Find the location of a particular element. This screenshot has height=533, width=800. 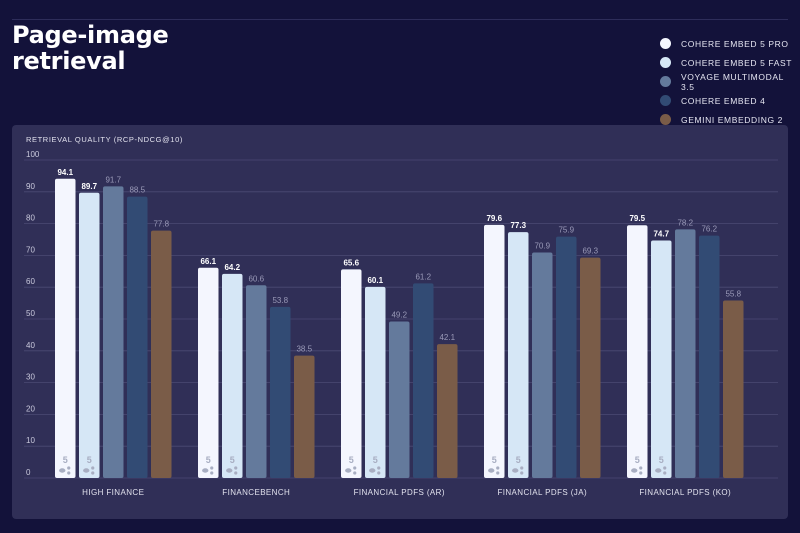

legend-label: VOYAGE MULTIMODAL 3.5 is located at coordinates (732, 81).